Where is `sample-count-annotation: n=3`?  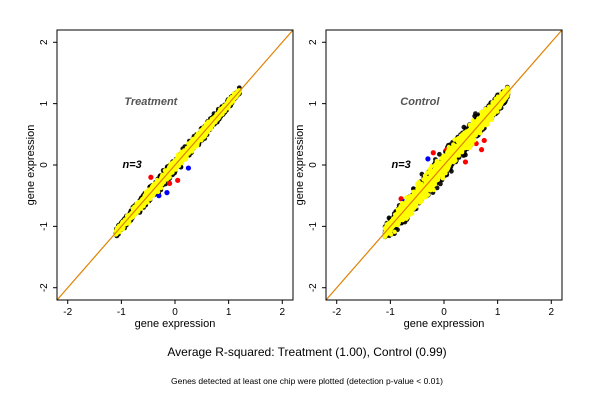
sample-count-annotation: n=3 is located at coordinates (131, 165).